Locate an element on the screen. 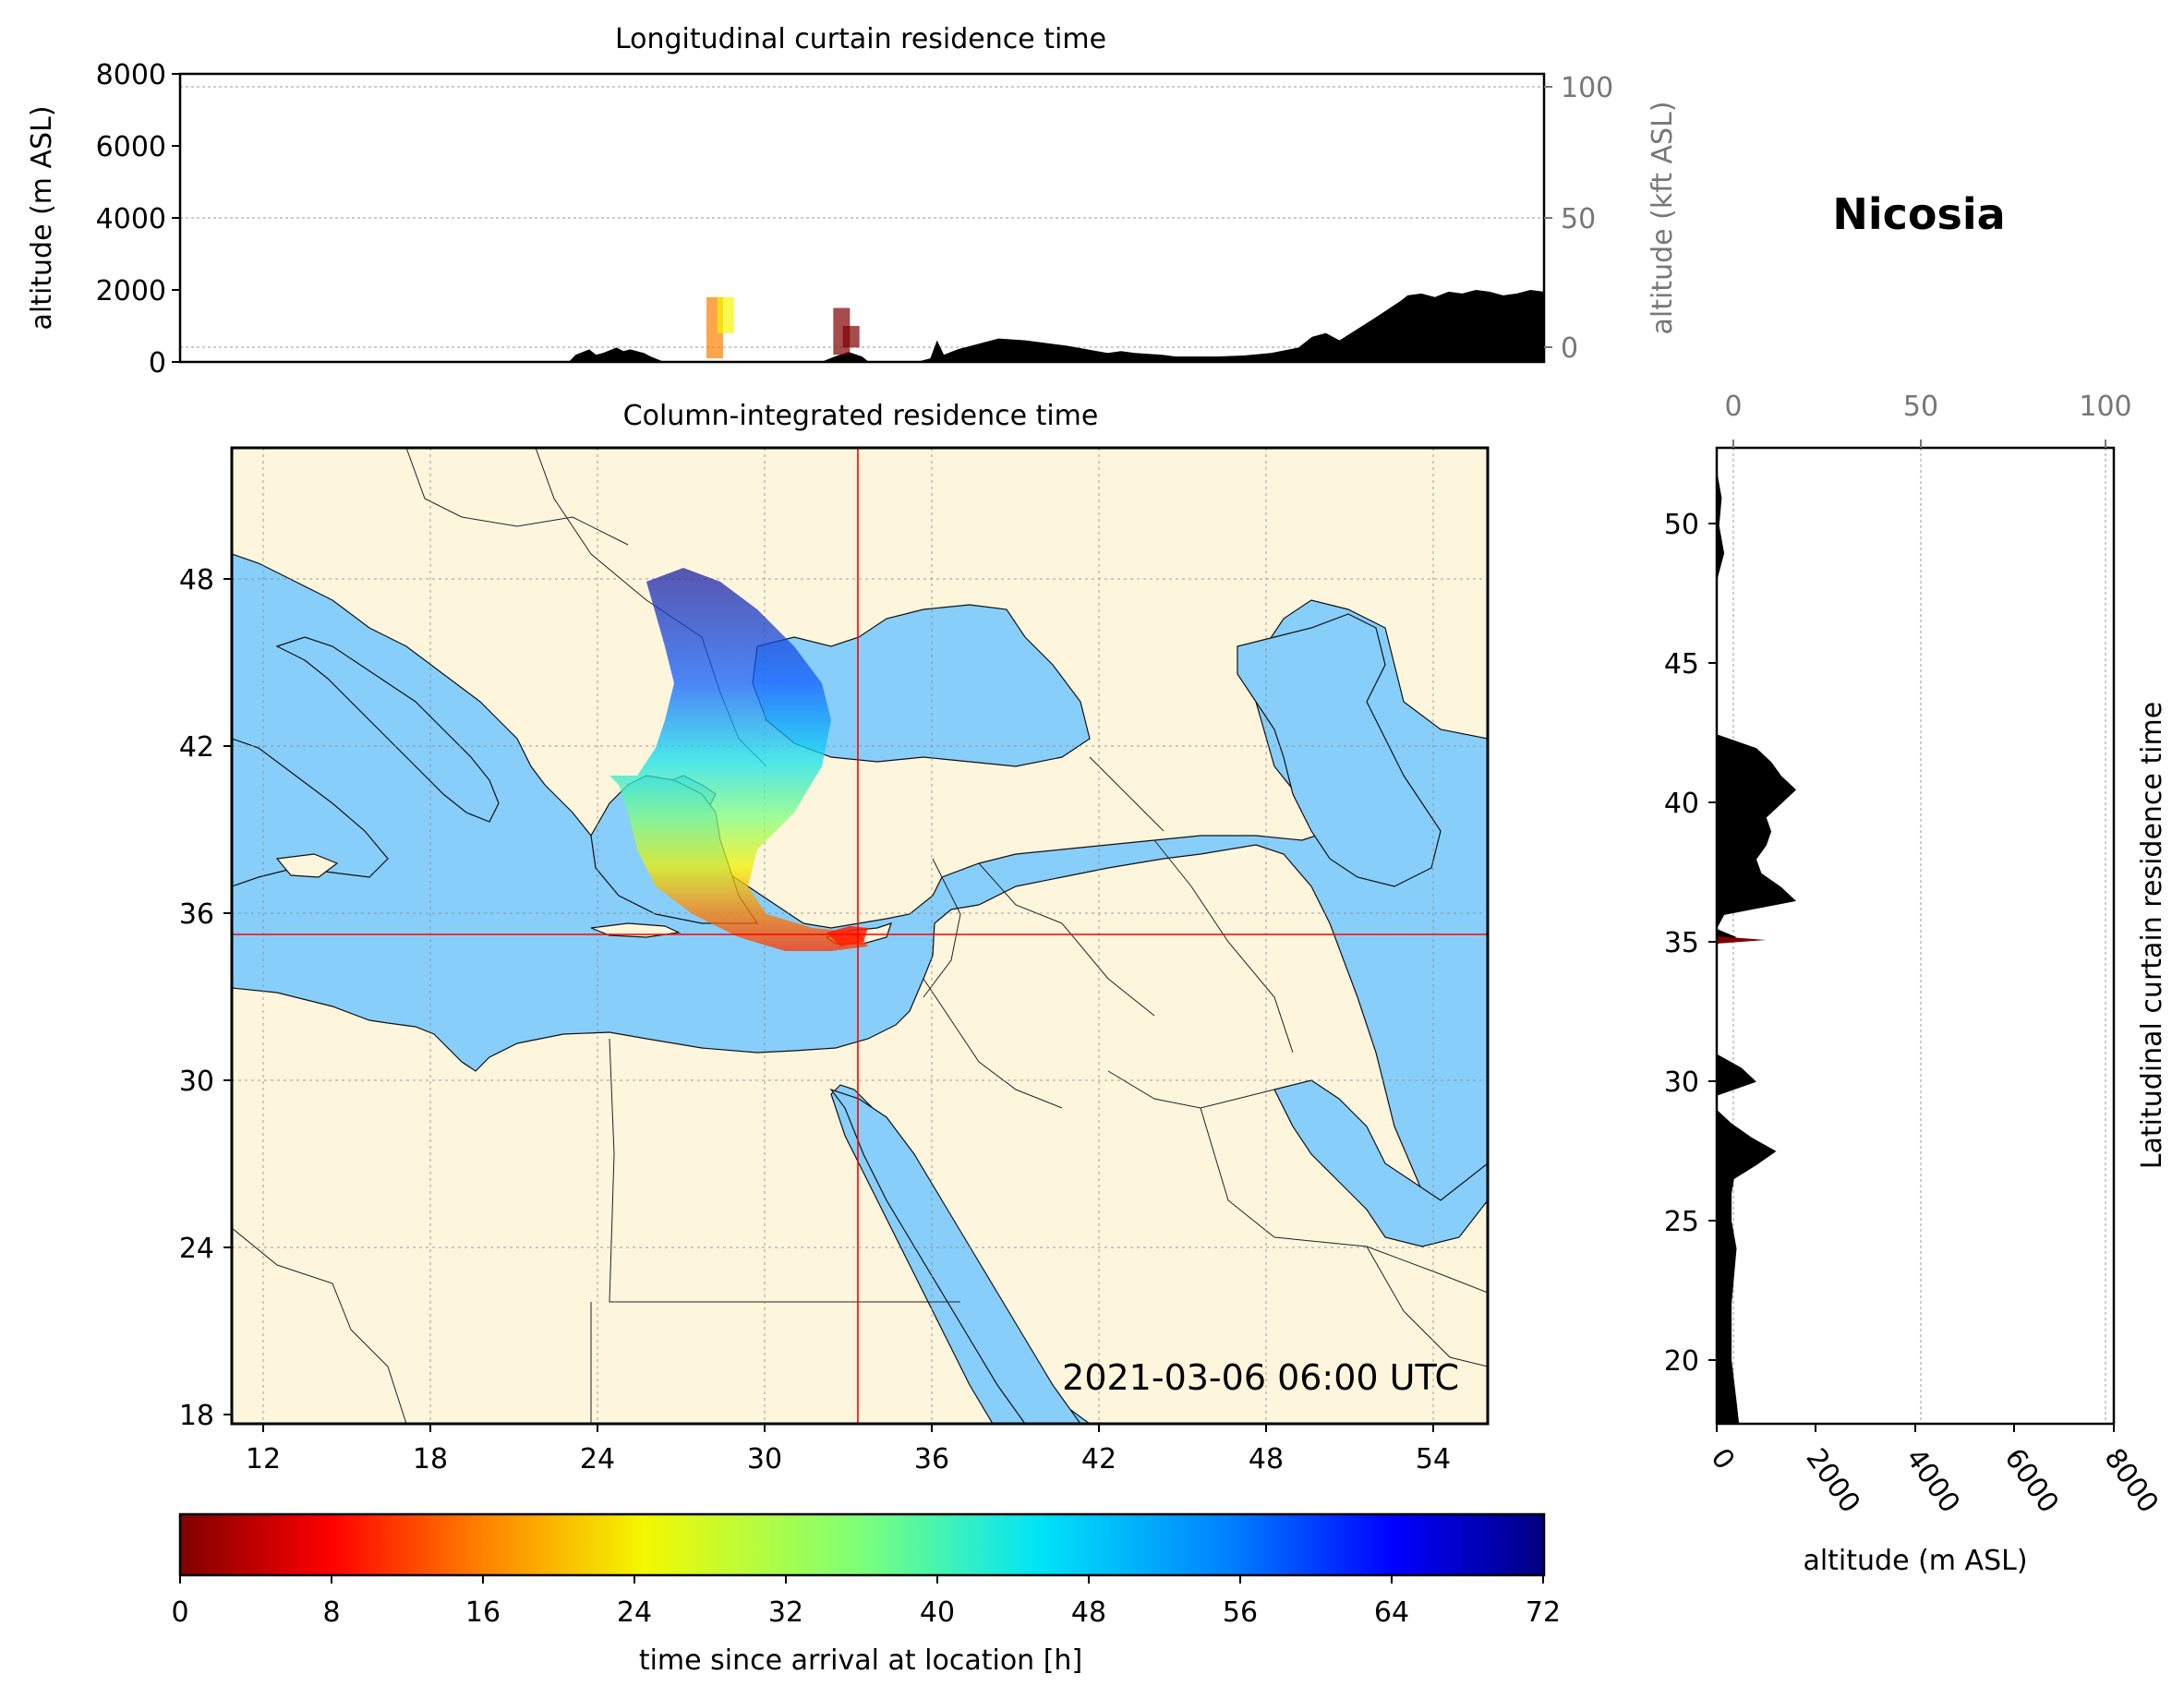  lon-tick-18: 18 is located at coordinates (430, 1459).